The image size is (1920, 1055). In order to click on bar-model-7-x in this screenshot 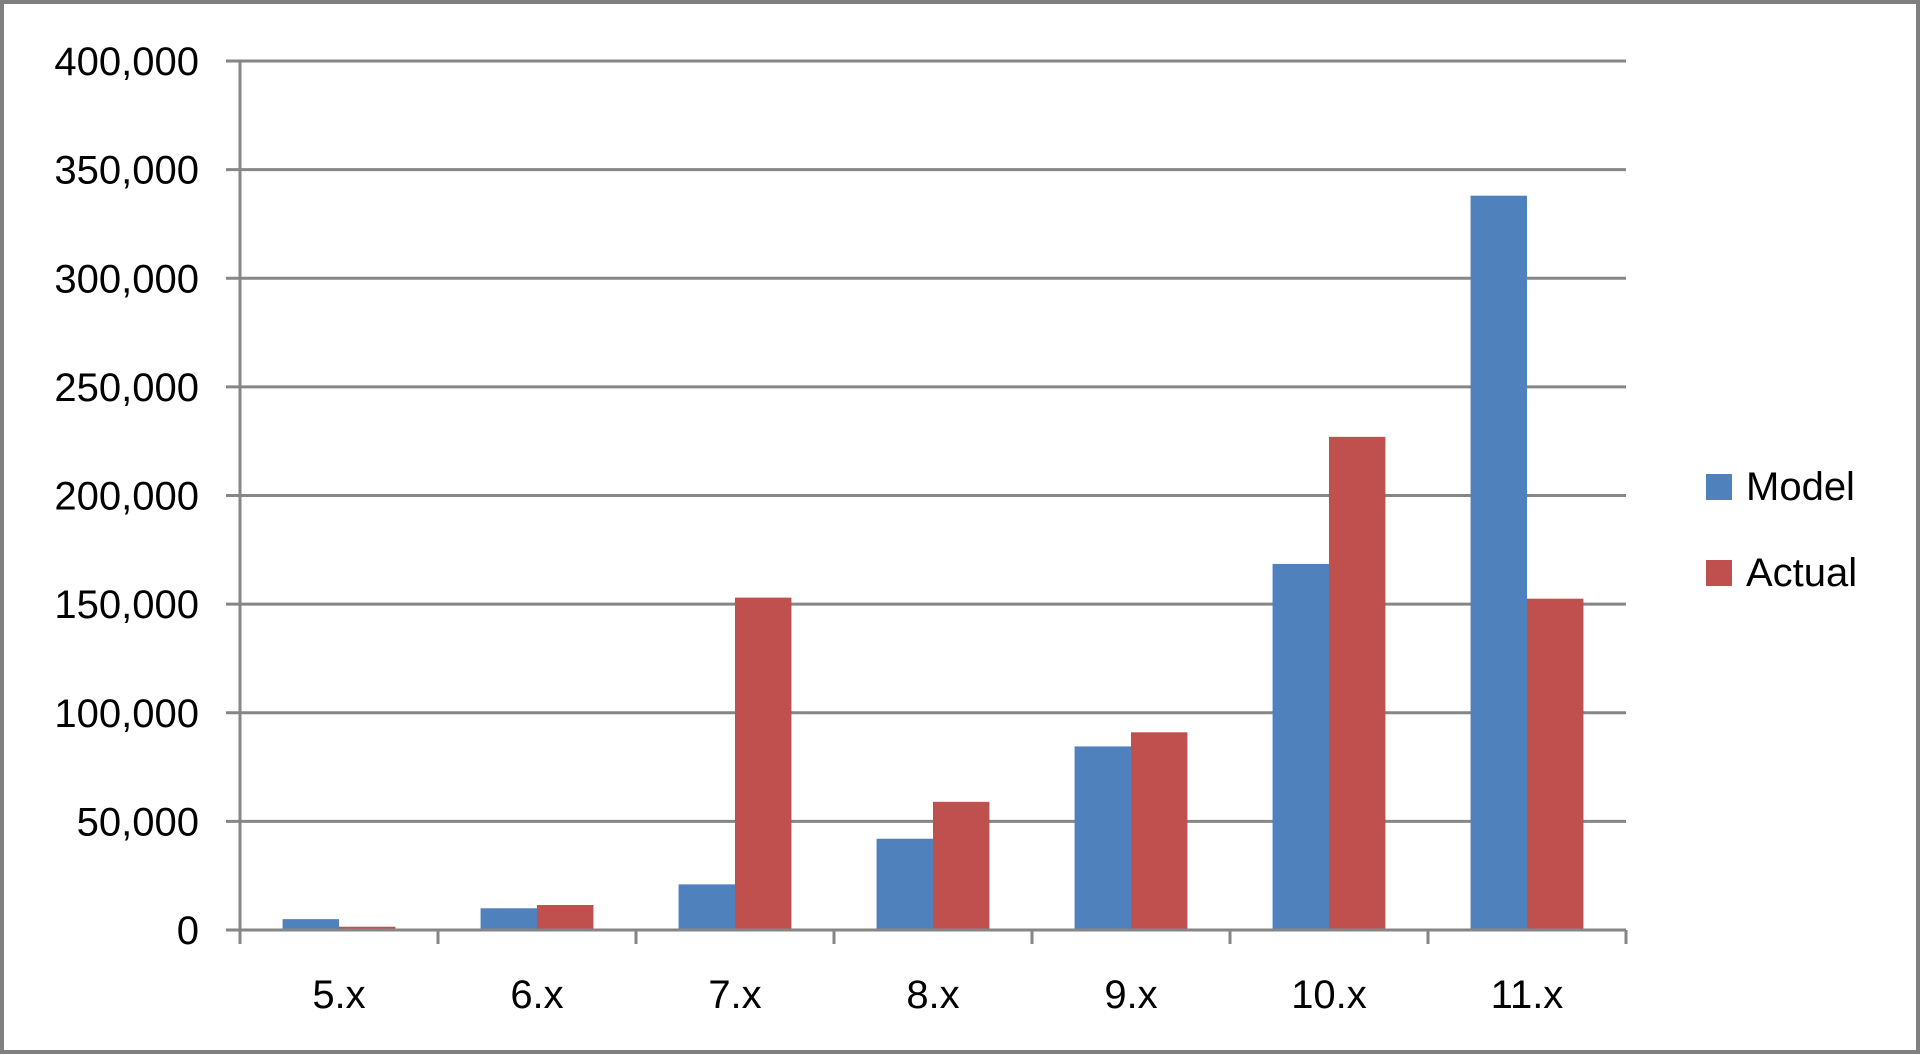, I will do `click(706, 907)`.